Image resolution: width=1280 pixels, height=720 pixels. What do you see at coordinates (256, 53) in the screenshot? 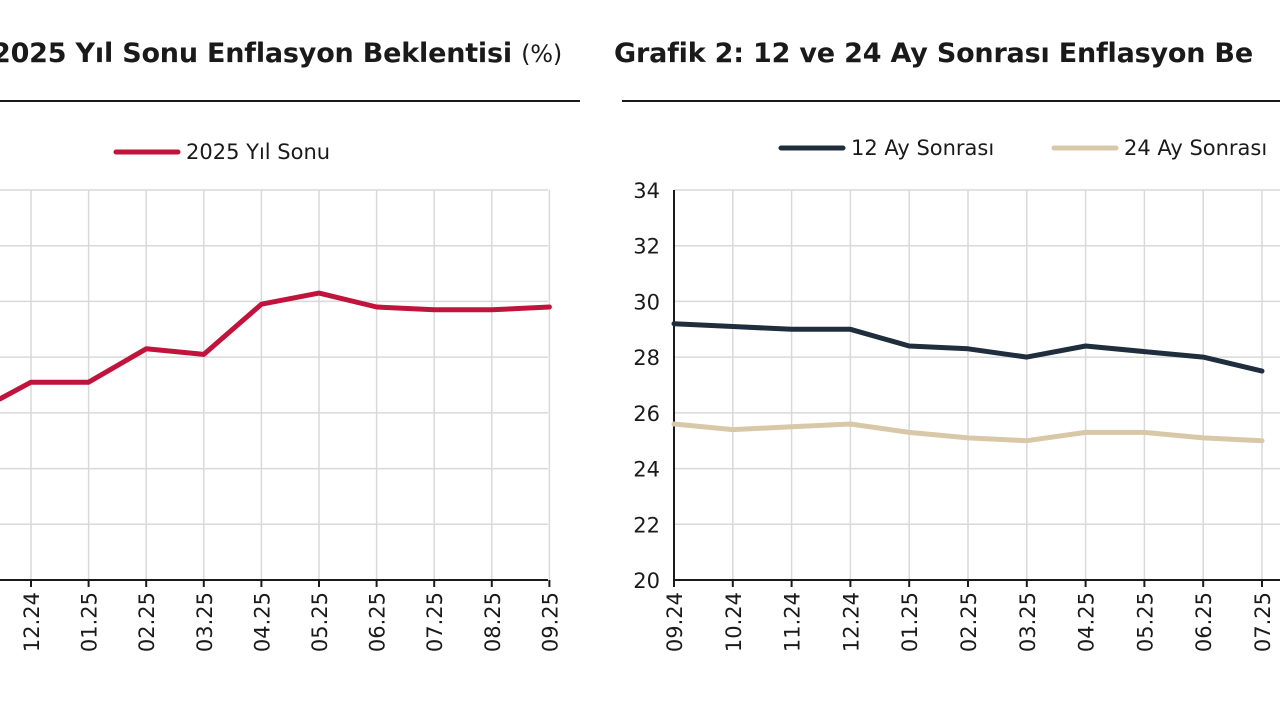
I see `chart1-title-text: 2025 Yıl Sonu Enflasyon Beklentisi` at bounding box center [256, 53].